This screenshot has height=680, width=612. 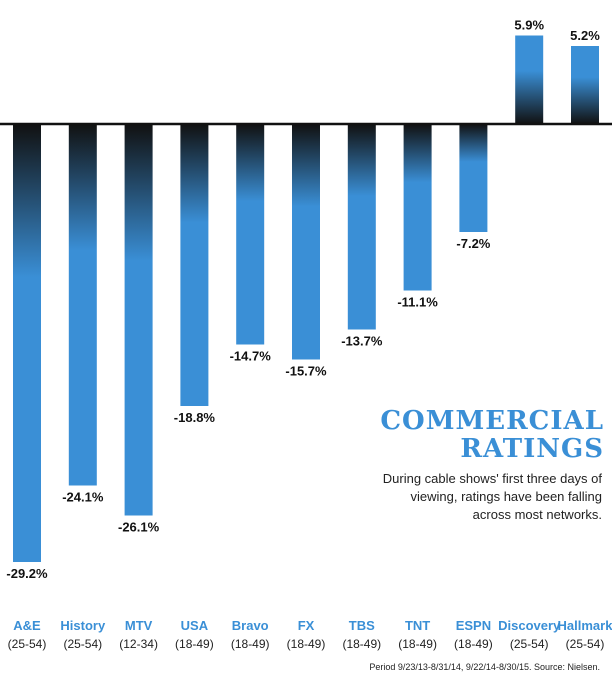 I want to click on bar-bravo, so click(x=250, y=234).